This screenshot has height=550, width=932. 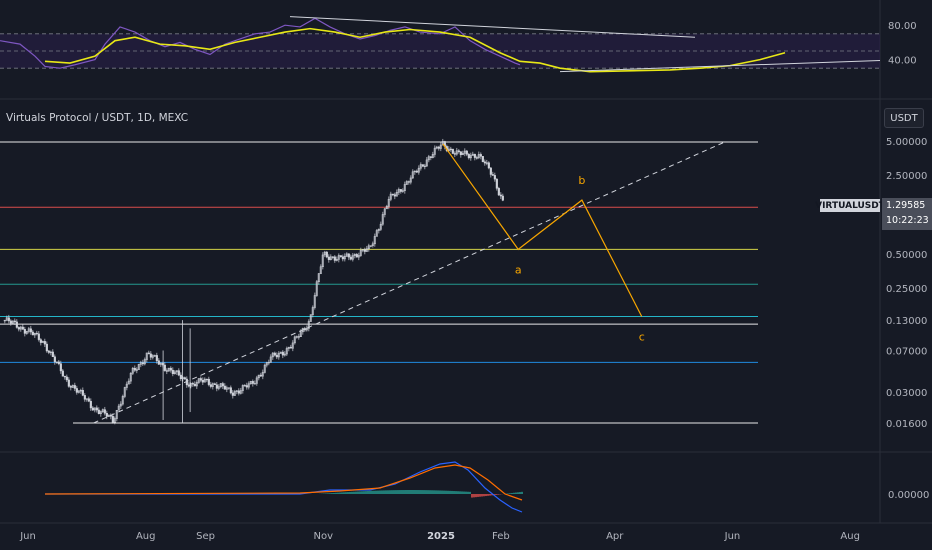 I want to click on rsi-trendline, so click(x=492, y=27).